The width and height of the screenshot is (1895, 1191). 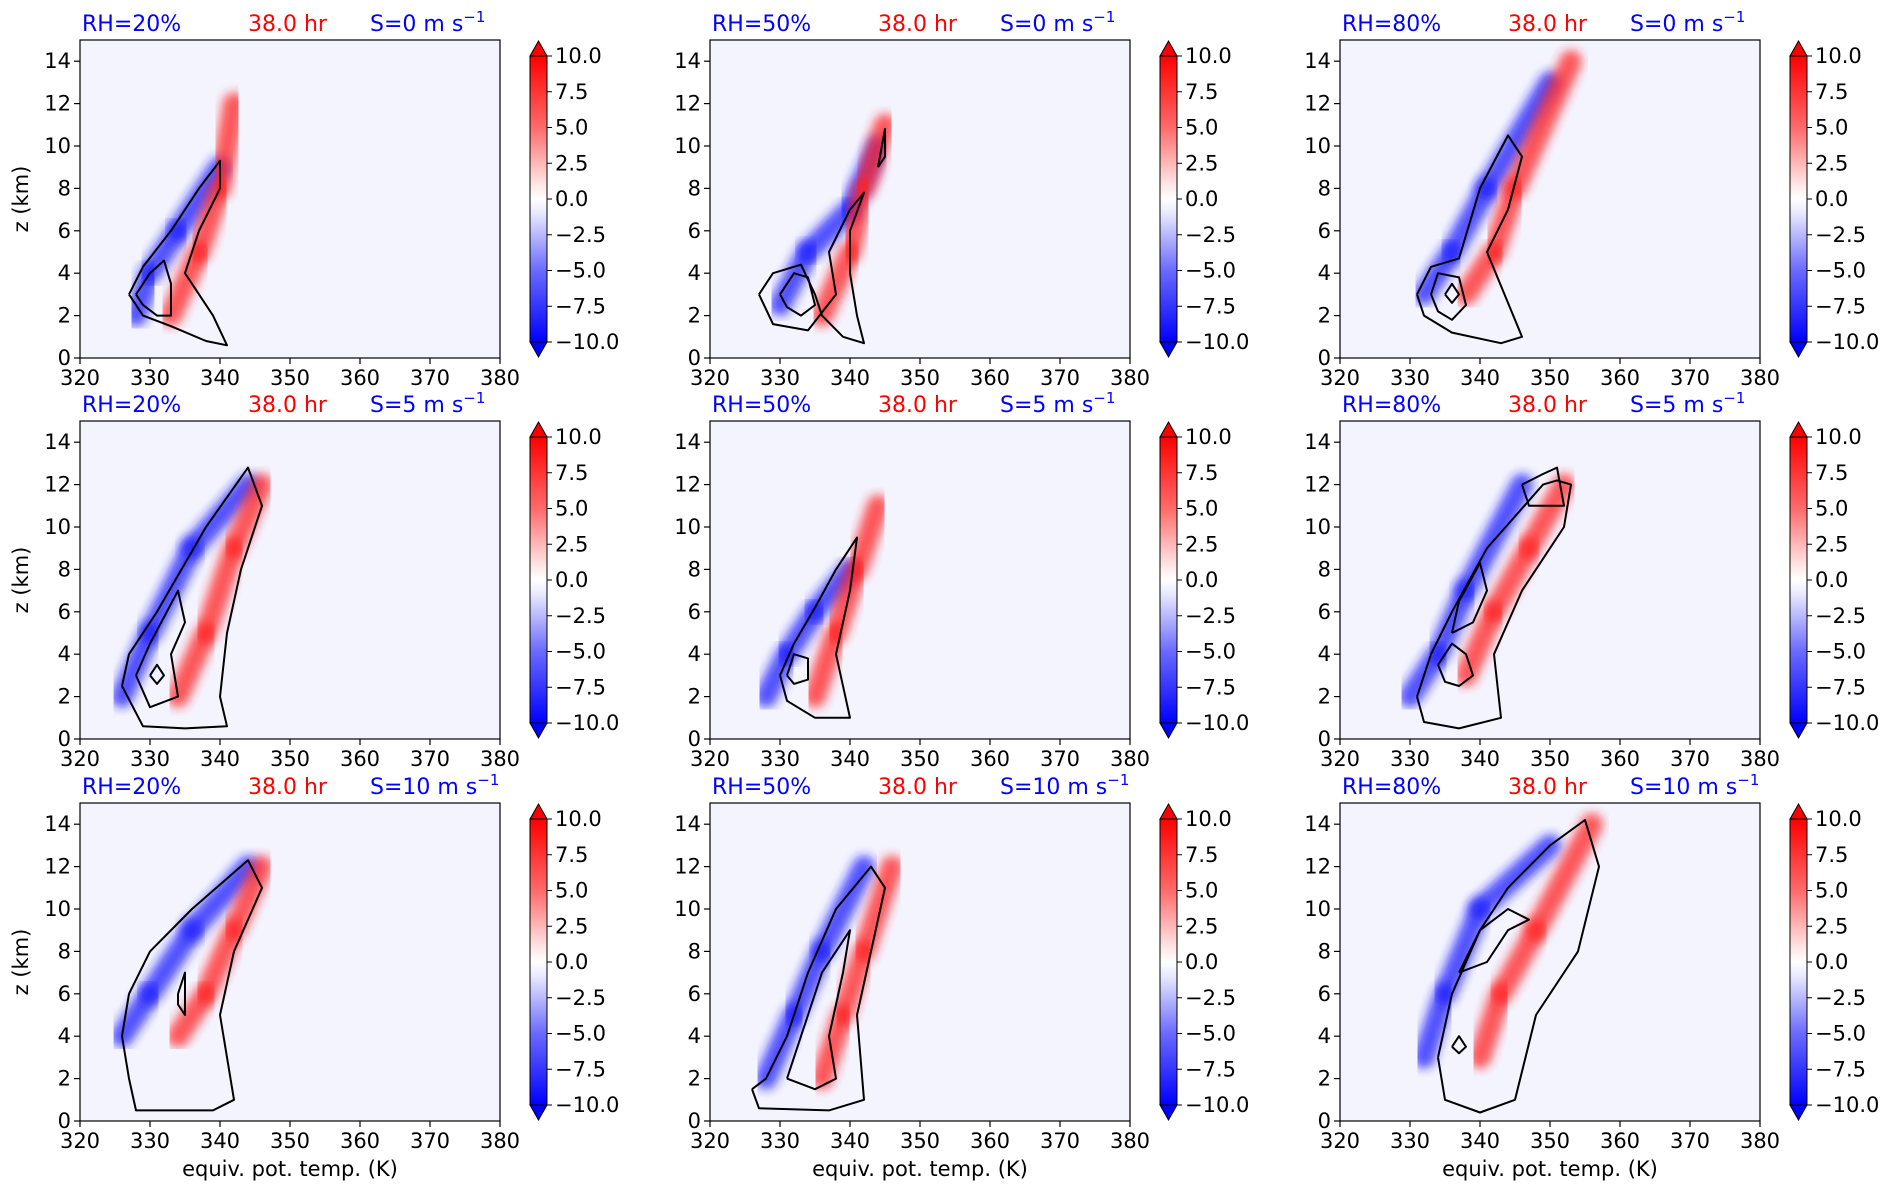 What do you see at coordinates (1201, 128) in the screenshot?
I see `colorbar-tick-label: 5.0` at bounding box center [1201, 128].